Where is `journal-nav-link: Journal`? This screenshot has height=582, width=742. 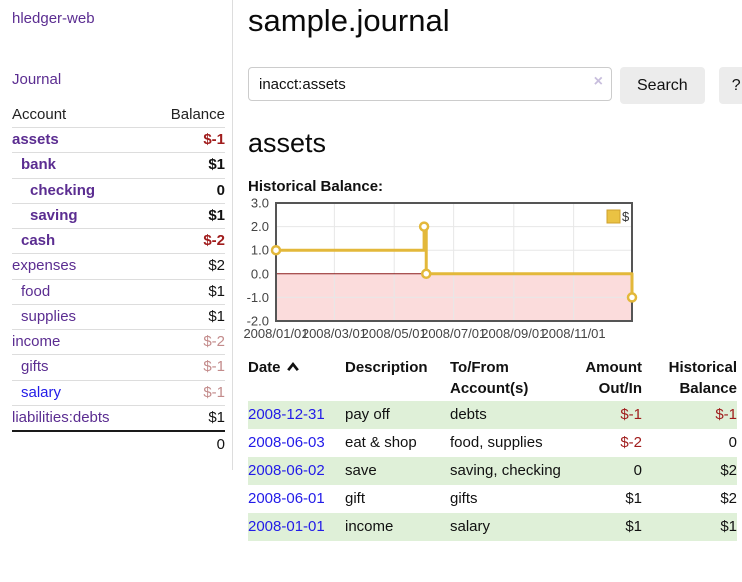
journal-nav-link: Journal is located at coordinates (37, 79).